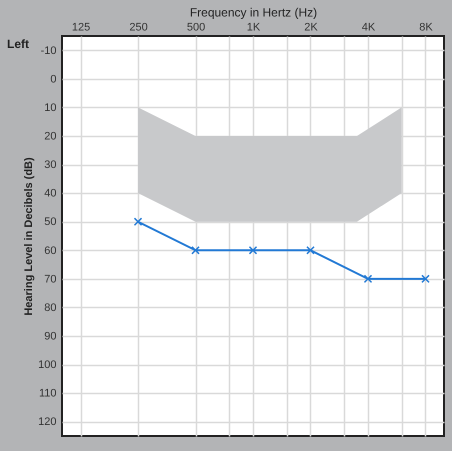  Describe the element at coordinates (47, 365) in the screenshot. I see `y-tick-label: 100` at that location.